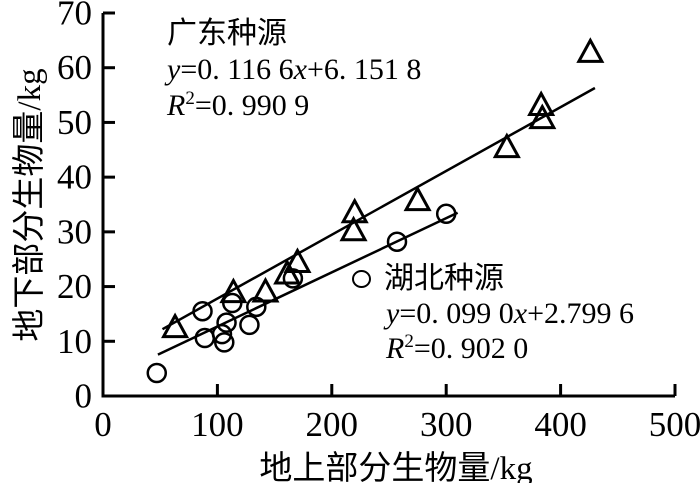  I want to click on equation-slope-text: =0. 116 6, so click(237, 69).